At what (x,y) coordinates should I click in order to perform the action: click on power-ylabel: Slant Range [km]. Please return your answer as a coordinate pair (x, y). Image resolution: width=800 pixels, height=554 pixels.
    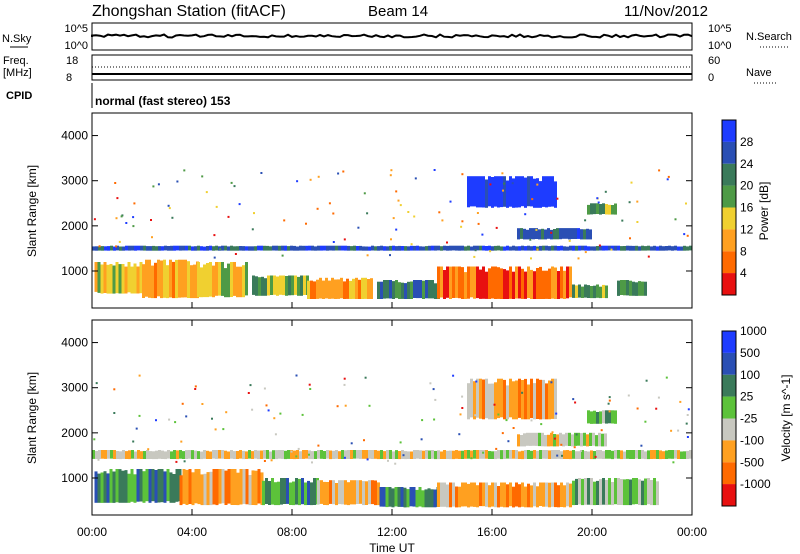
    Looking at the image, I should click on (32, 211).